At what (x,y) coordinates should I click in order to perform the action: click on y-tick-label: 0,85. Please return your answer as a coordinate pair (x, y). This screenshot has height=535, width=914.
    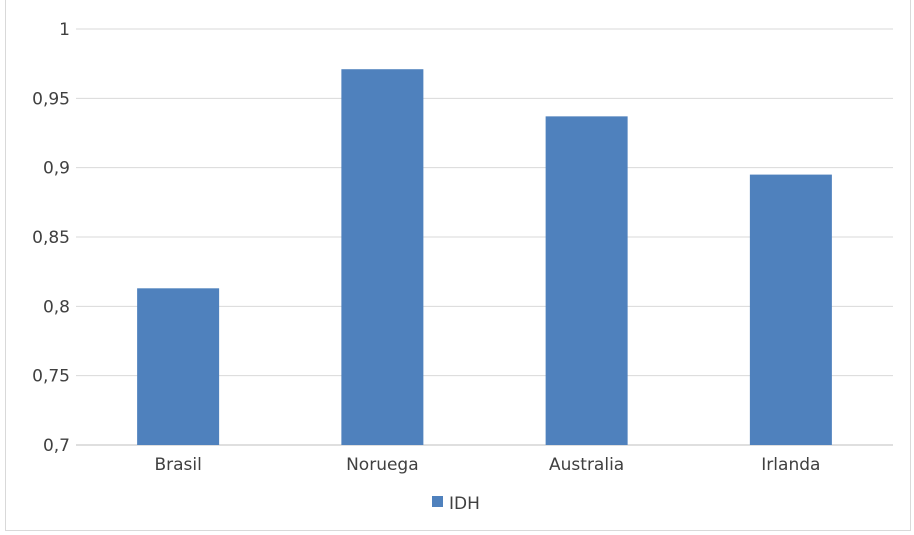
    Looking at the image, I should click on (51, 238).